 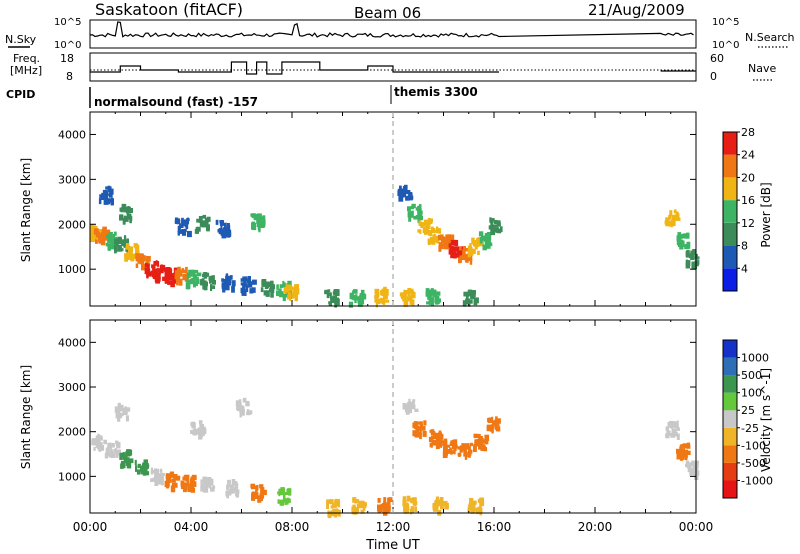 I want to click on x-tick-label: 08:00, so click(x=292, y=527).